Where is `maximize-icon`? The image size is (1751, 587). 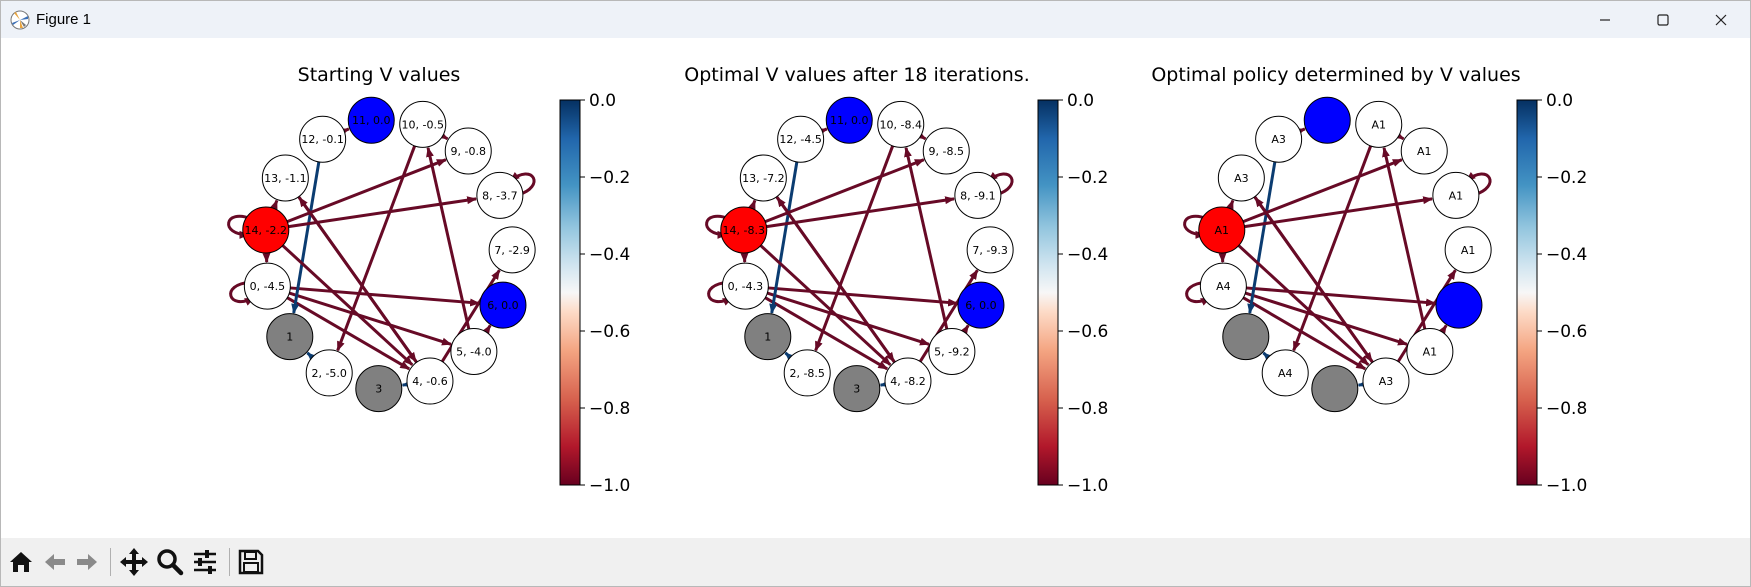
maximize-icon is located at coordinates (1663, 19).